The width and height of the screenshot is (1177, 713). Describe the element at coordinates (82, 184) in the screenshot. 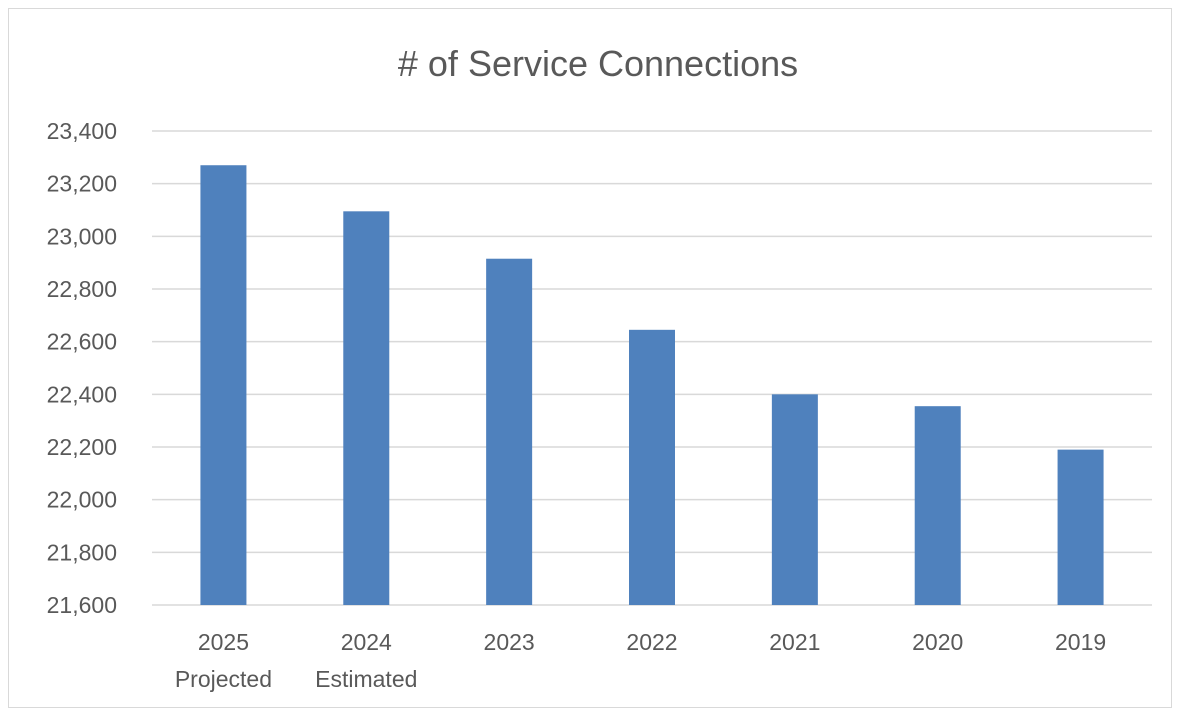

I see `y-tick-label: 23,200` at that location.